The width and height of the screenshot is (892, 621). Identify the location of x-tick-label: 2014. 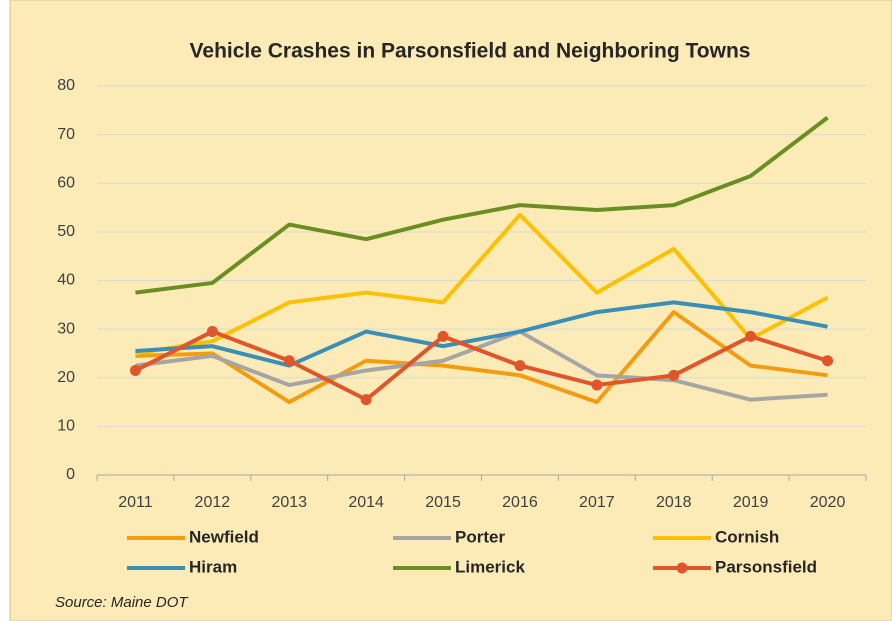
(366, 502).